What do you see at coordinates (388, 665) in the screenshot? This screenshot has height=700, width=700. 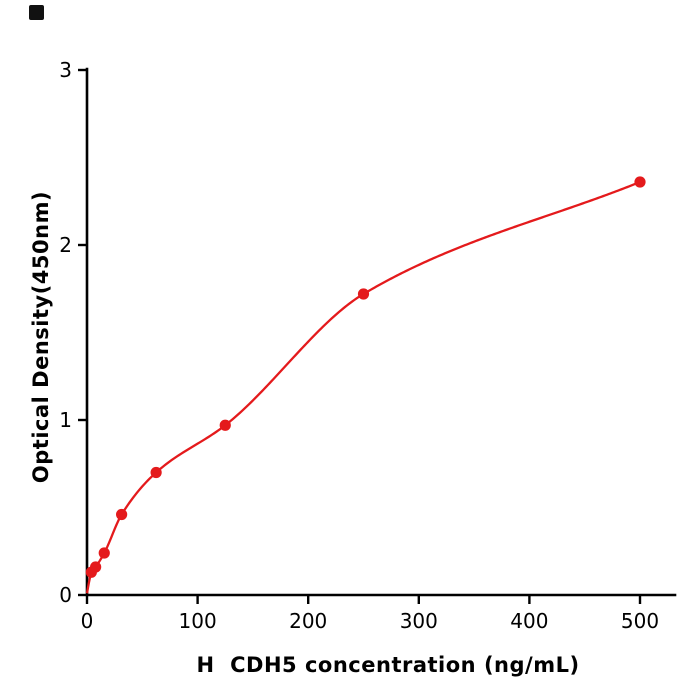 I see `x-axis-label: H CDH5 concentration (ng/mL)` at bounding box center [388, 665].